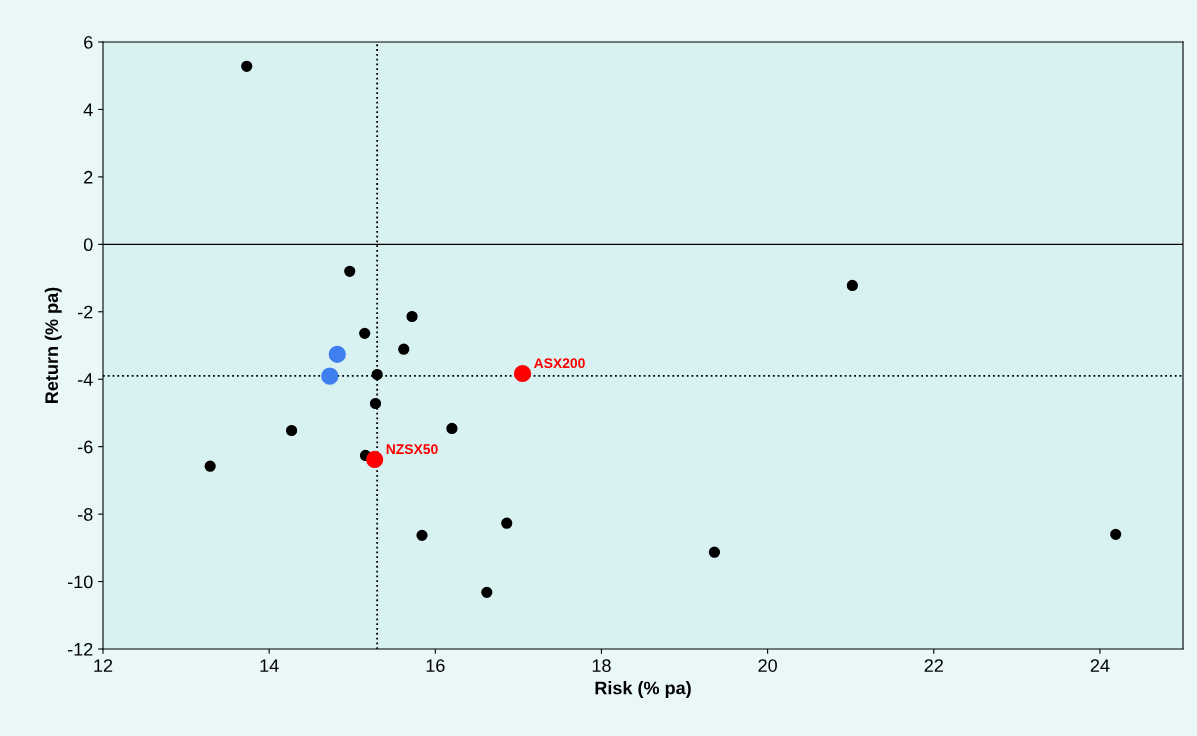 This screenshot has height=736, width=1197. I want to click on x-tick-label: 18, so click(601, 665).